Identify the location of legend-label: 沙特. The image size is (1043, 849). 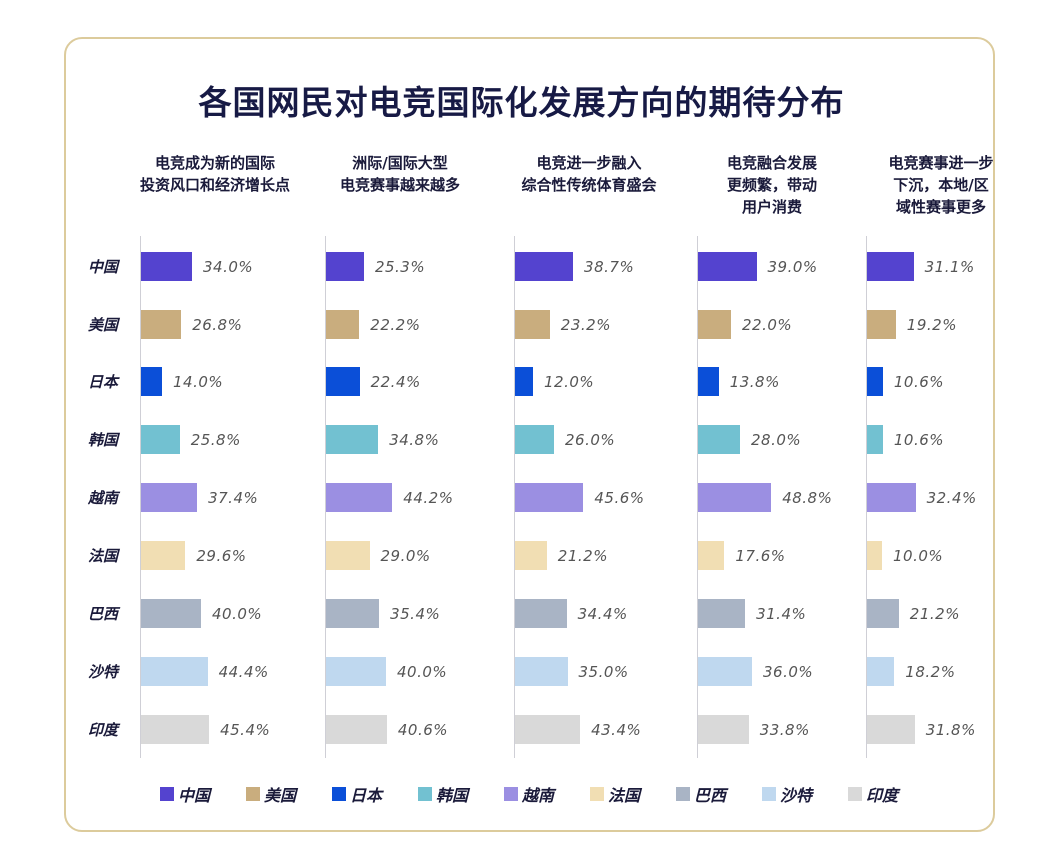
(796, 795).